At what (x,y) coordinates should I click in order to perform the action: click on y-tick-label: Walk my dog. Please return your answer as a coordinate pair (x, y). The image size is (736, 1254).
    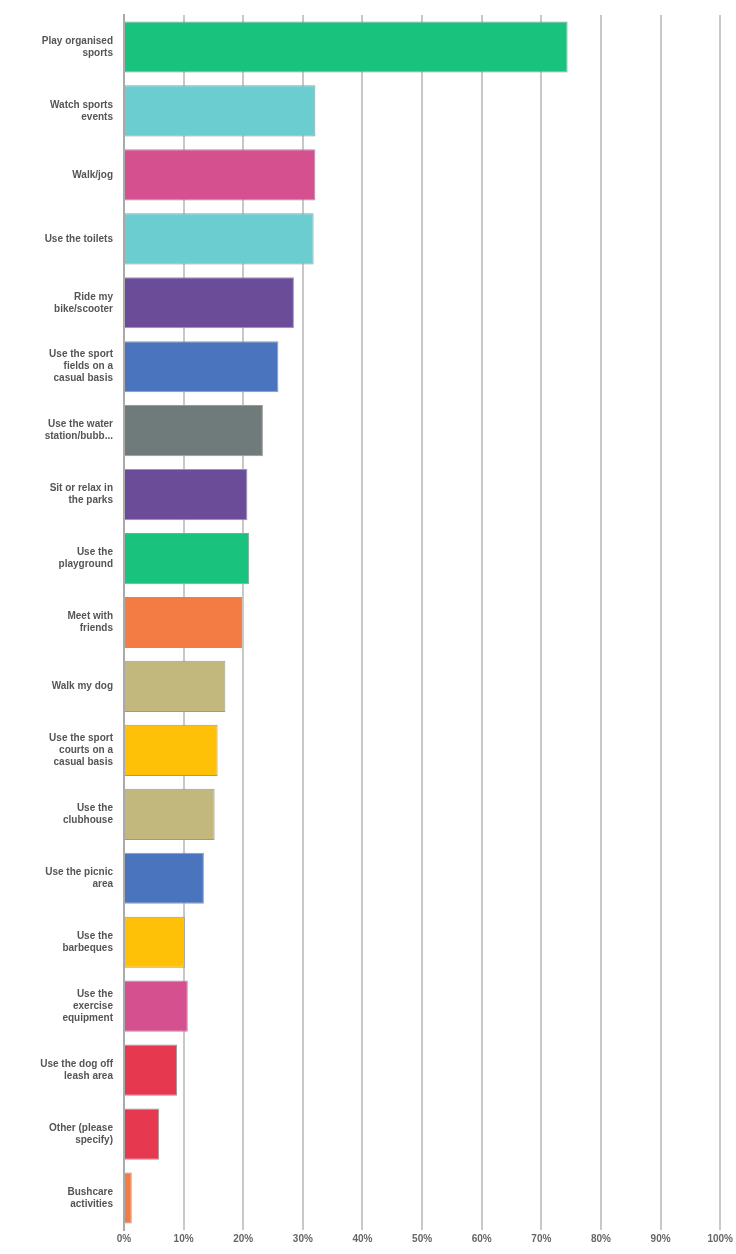
    Looking at the image, I should click on (82, 686).